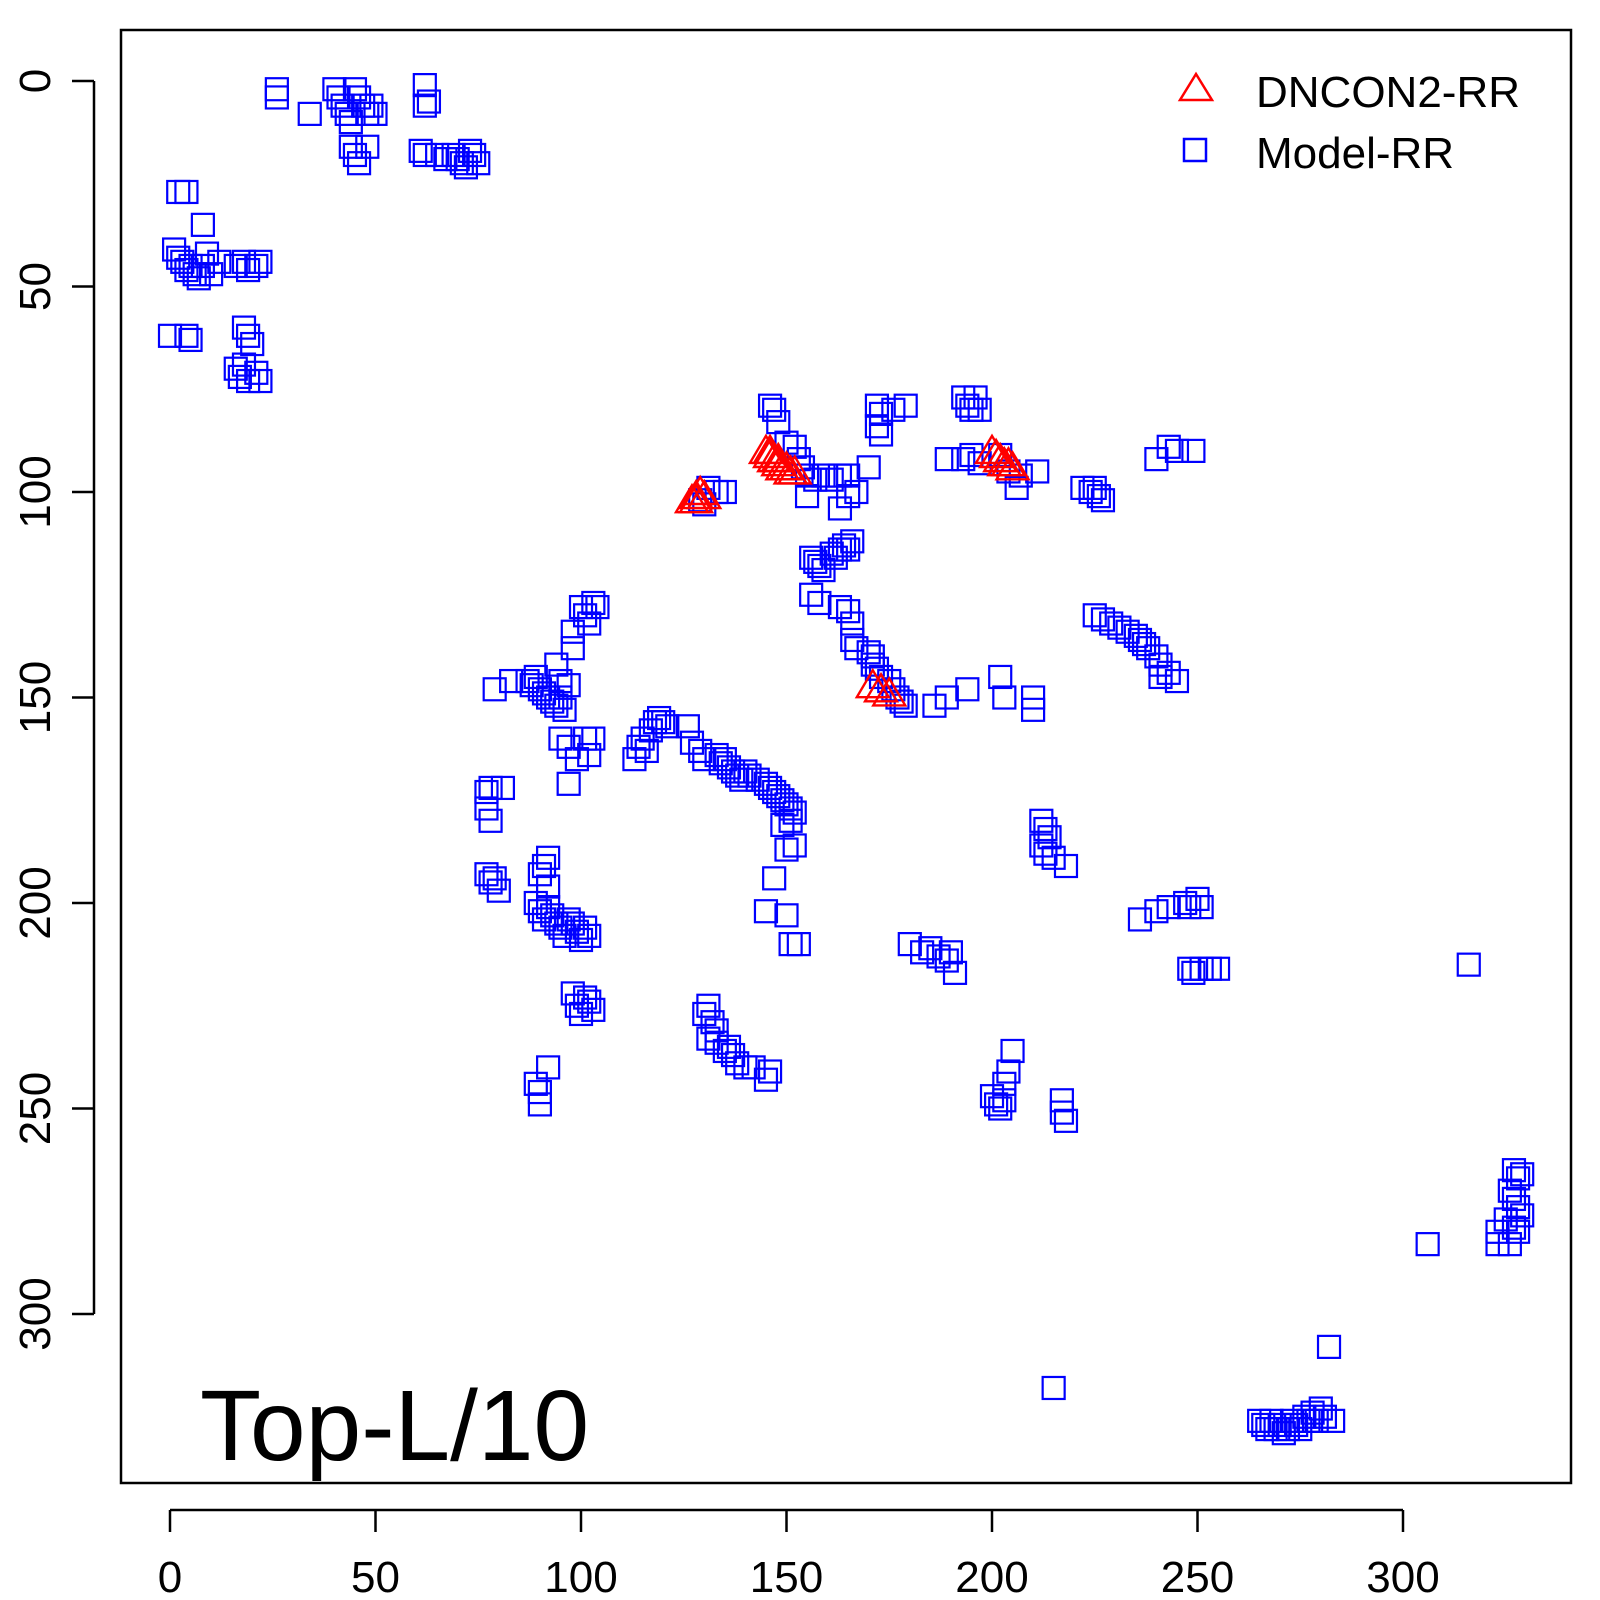  What do you see at coordinates (799, 1554) in the screenshot?
I see `x-axis: 0 50 100 150 200 250 300` at bounding box center [799, 1554].